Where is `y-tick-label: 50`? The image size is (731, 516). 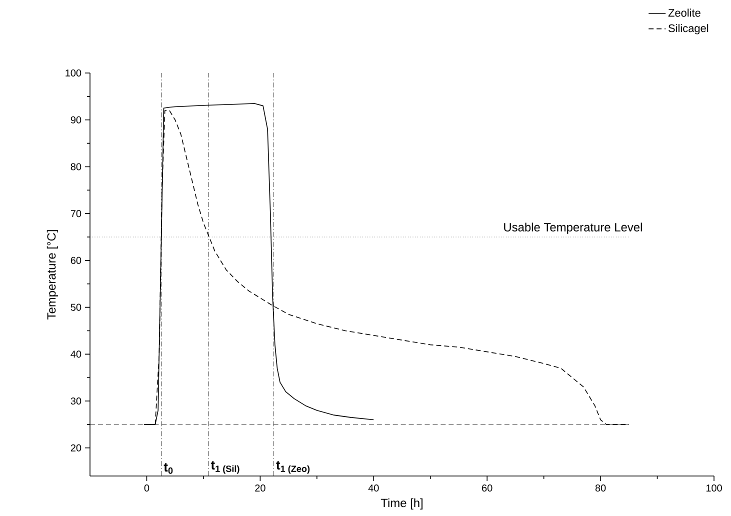
y-tick-label: 50 is located at coordinates (76, 307).